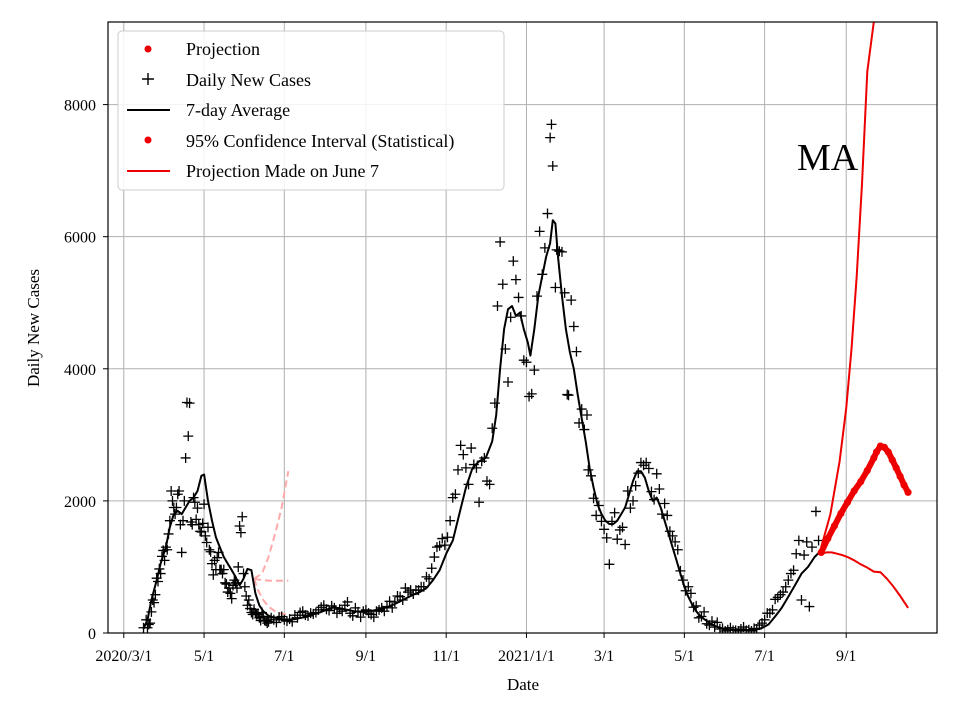  I want to click on confidence-interval-line, so click(847, 285).